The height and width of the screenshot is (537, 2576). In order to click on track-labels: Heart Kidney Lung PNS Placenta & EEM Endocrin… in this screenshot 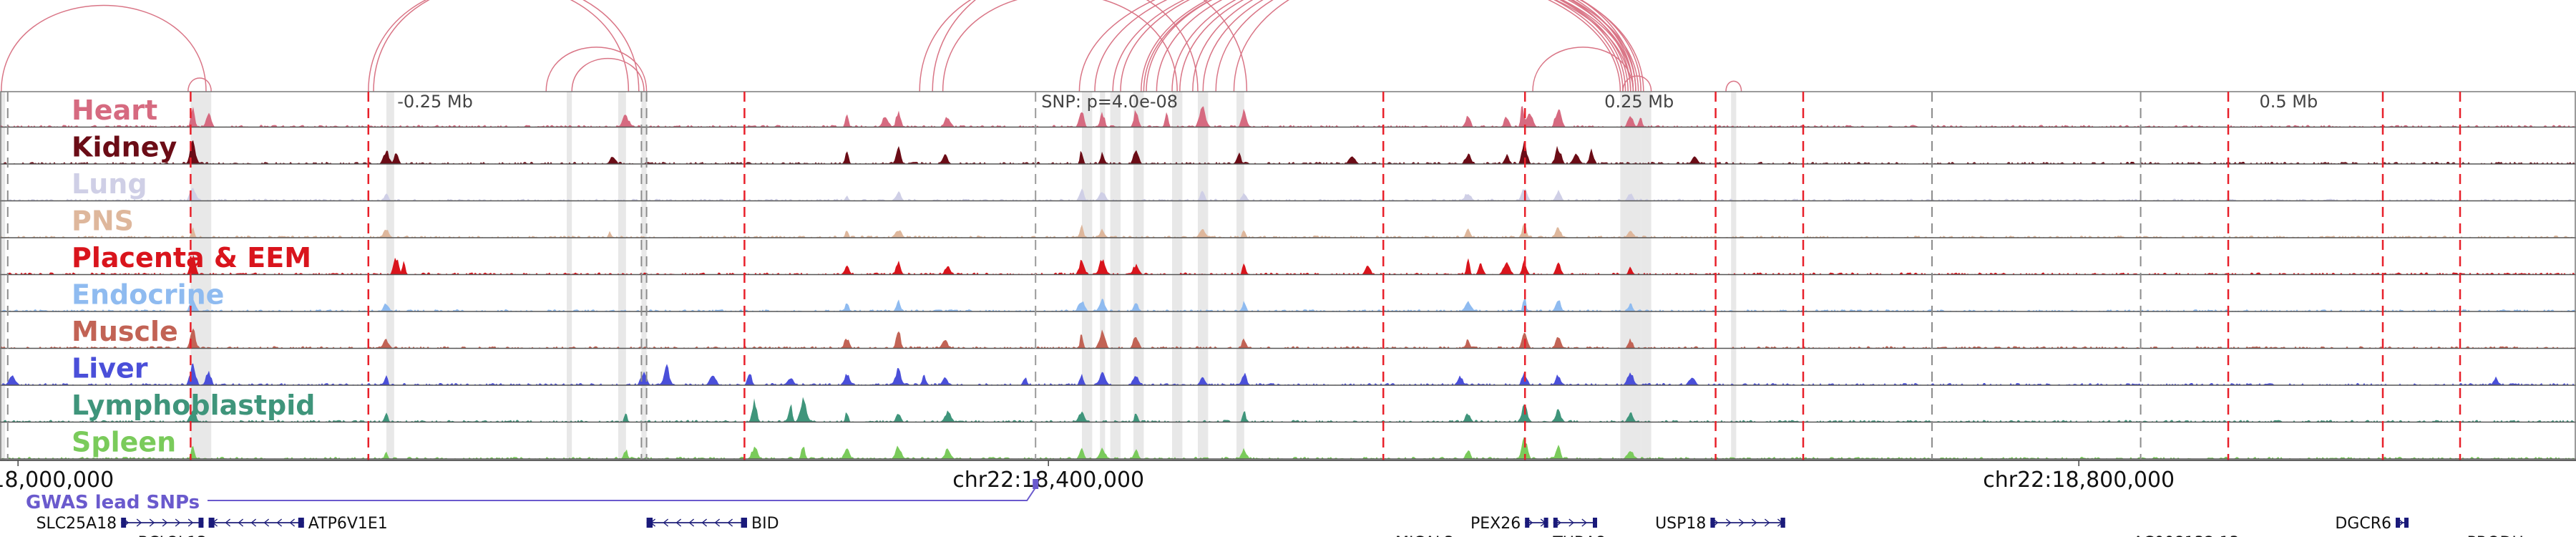, I will do `click(193, 276)`.